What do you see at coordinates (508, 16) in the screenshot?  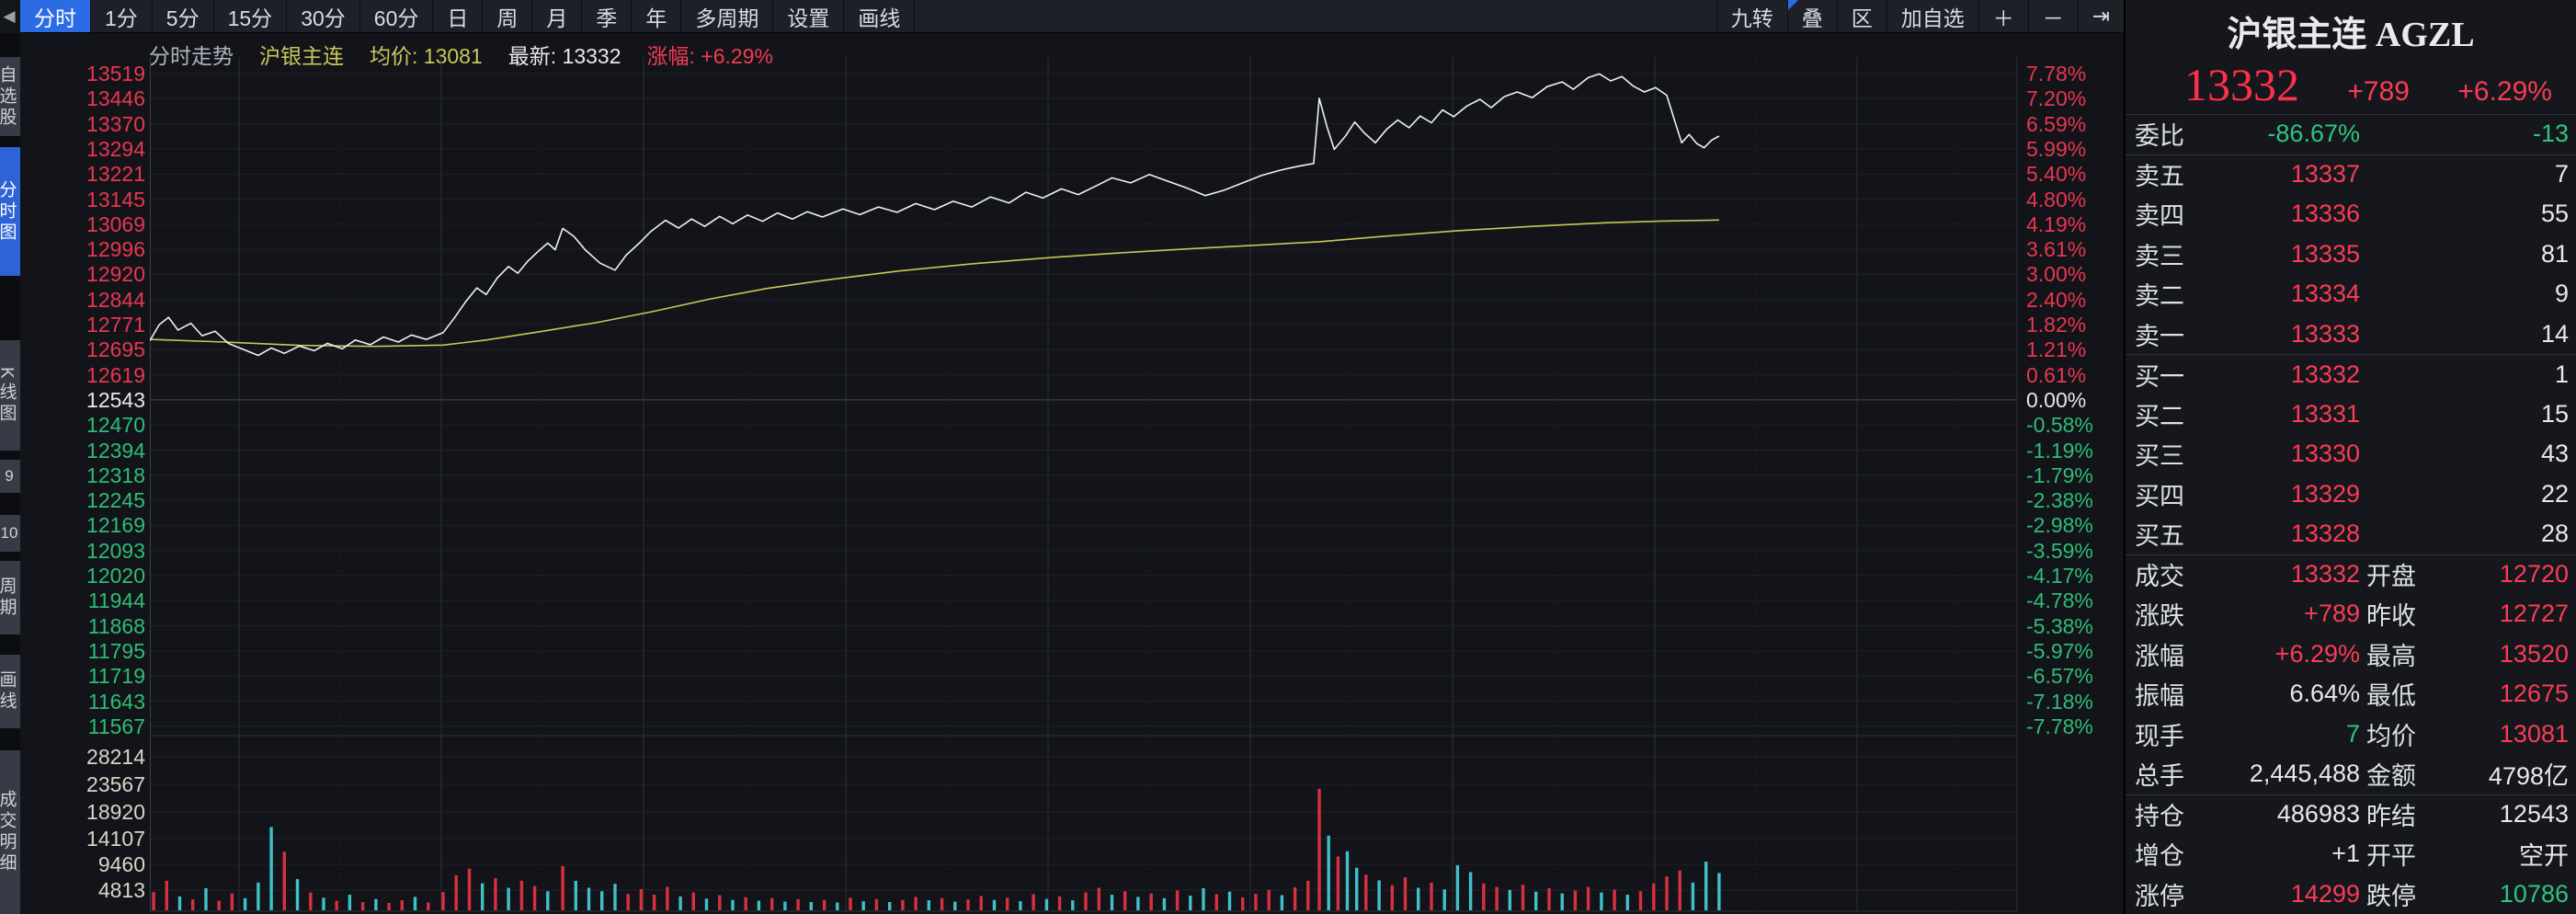 I see `tab-周: 周` at bounding box center [508, 16].